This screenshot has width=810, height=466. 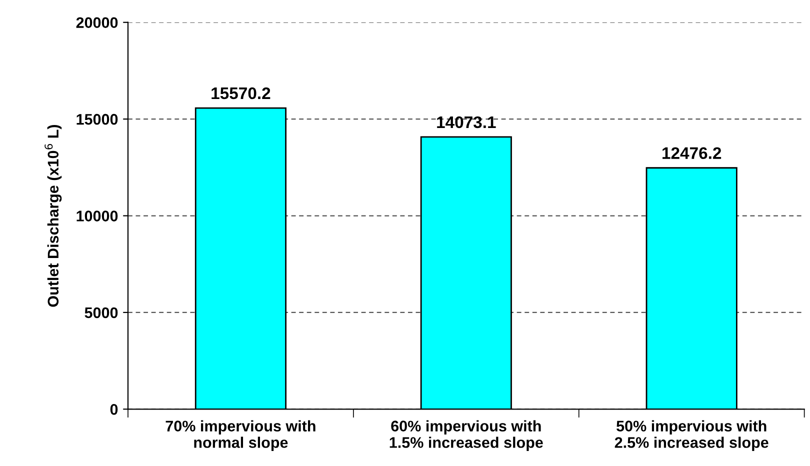 I want to click on y-tick-label: 10000, so click(x=97, y=216).